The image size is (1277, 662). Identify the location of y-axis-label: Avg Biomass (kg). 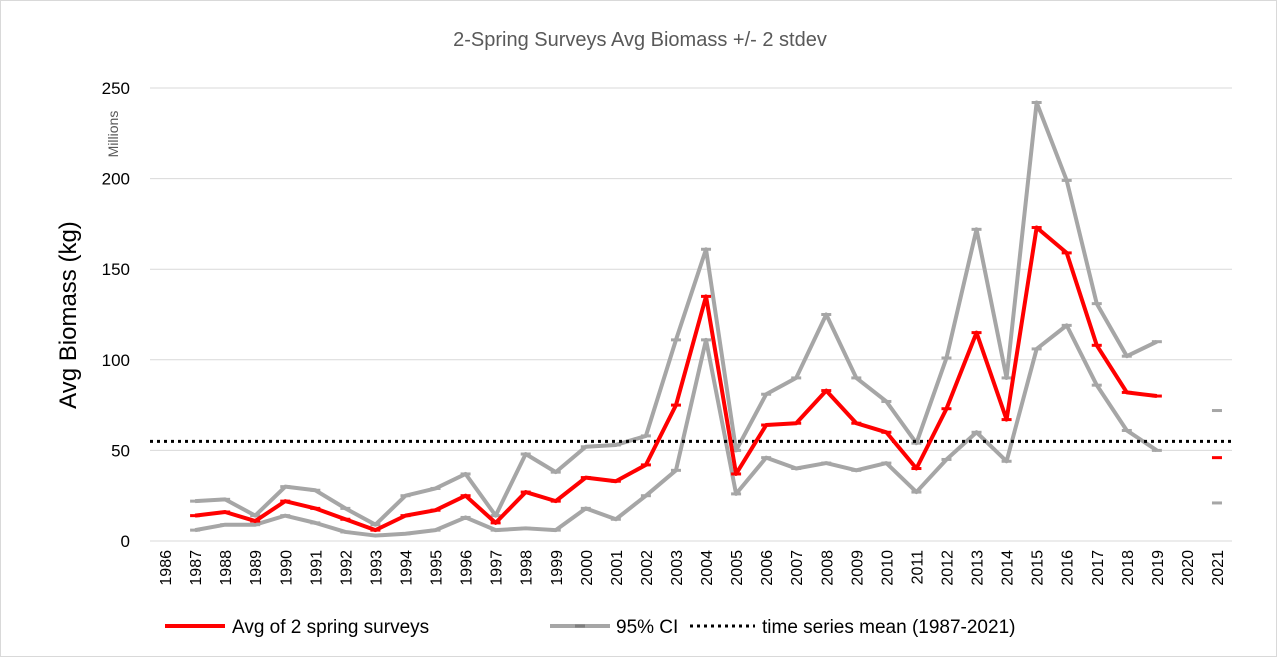
(68, 315).